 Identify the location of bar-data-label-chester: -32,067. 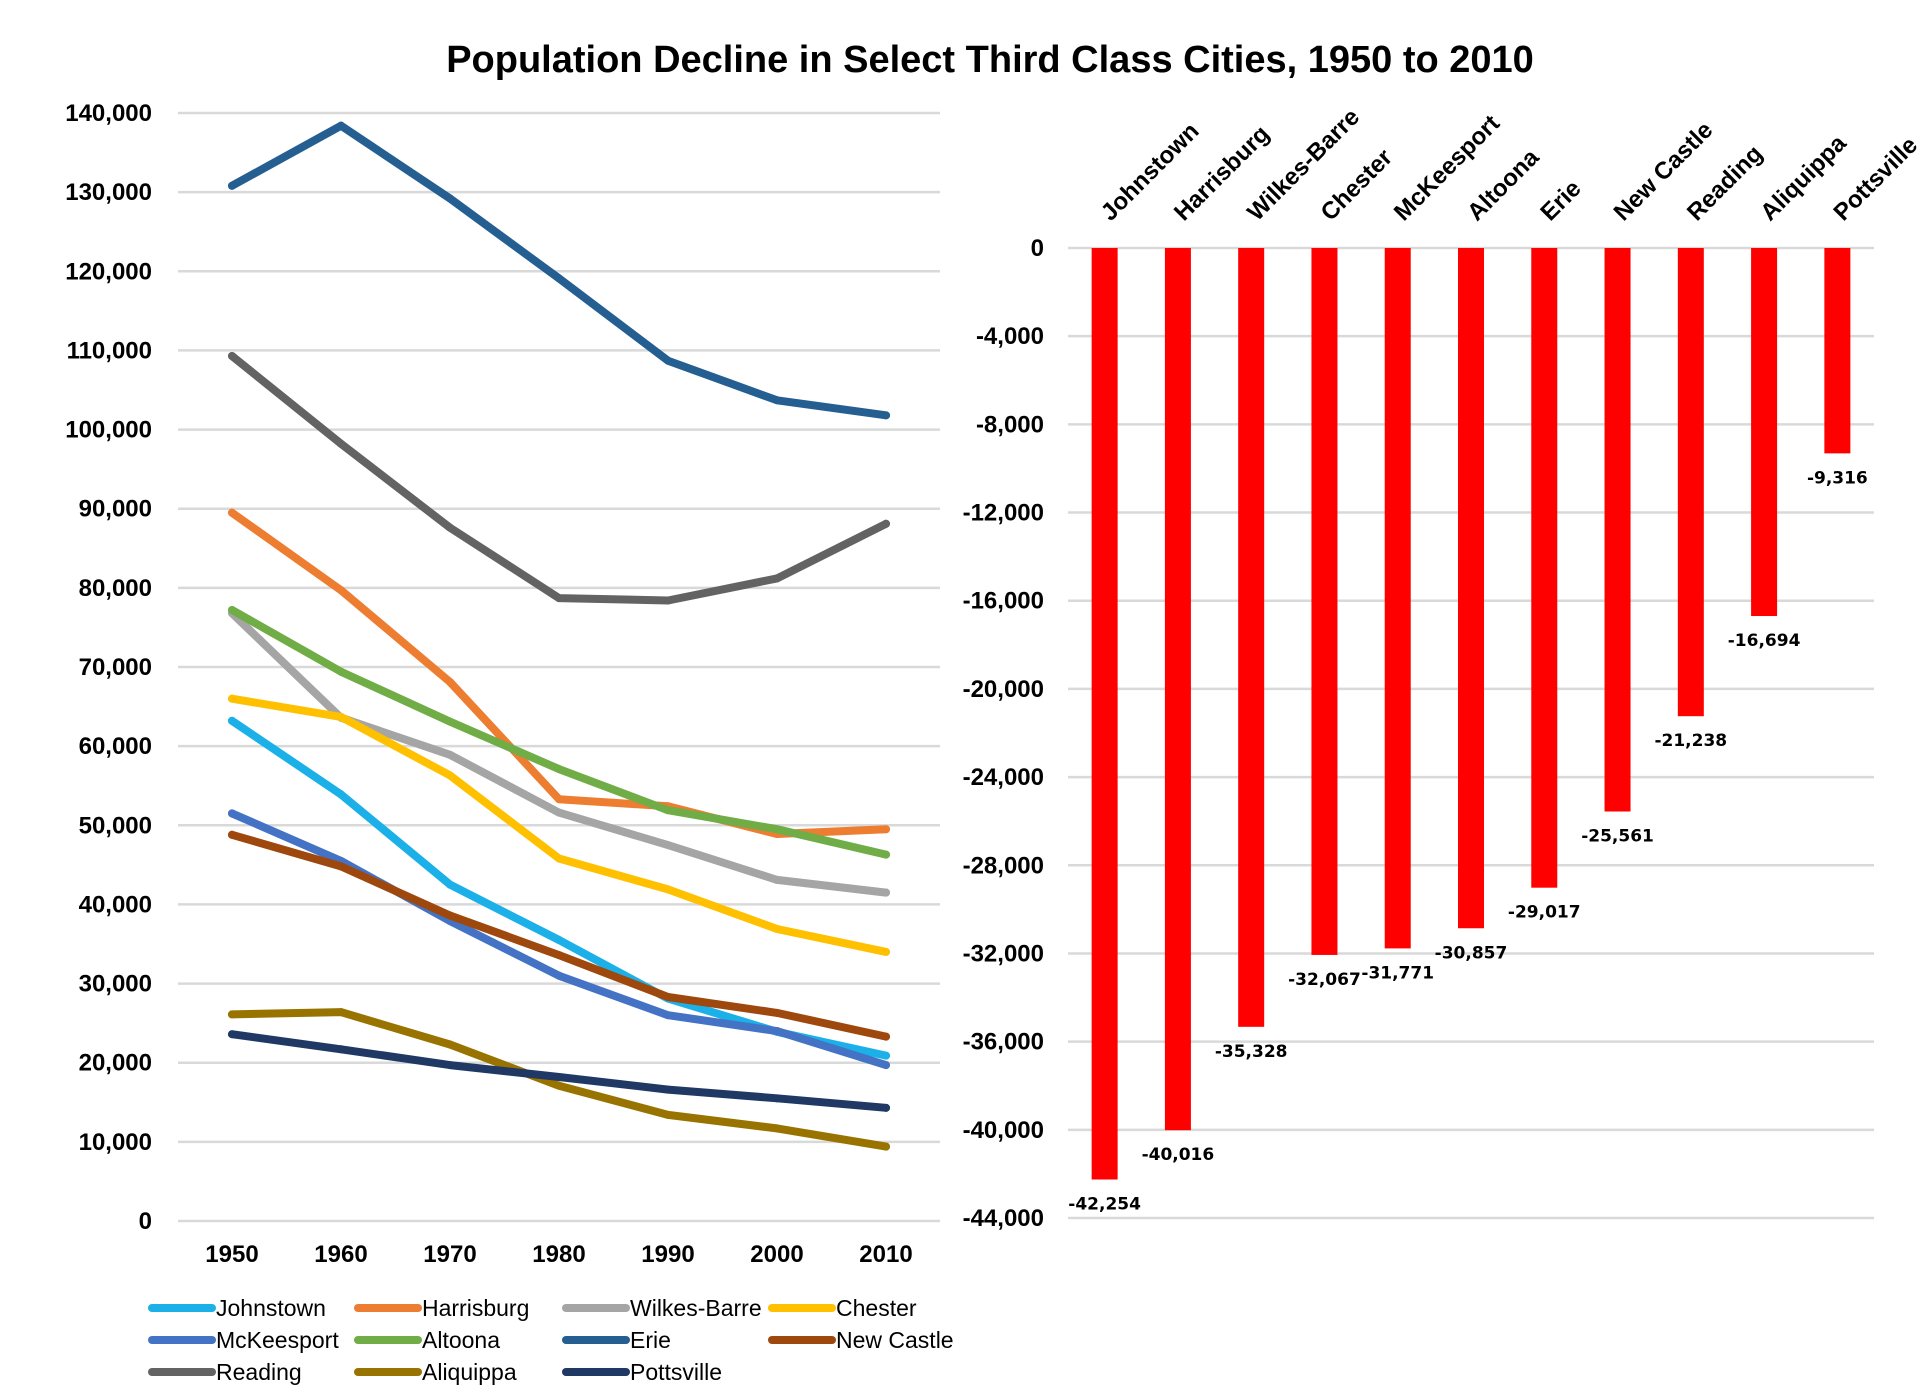
(1324, 980).